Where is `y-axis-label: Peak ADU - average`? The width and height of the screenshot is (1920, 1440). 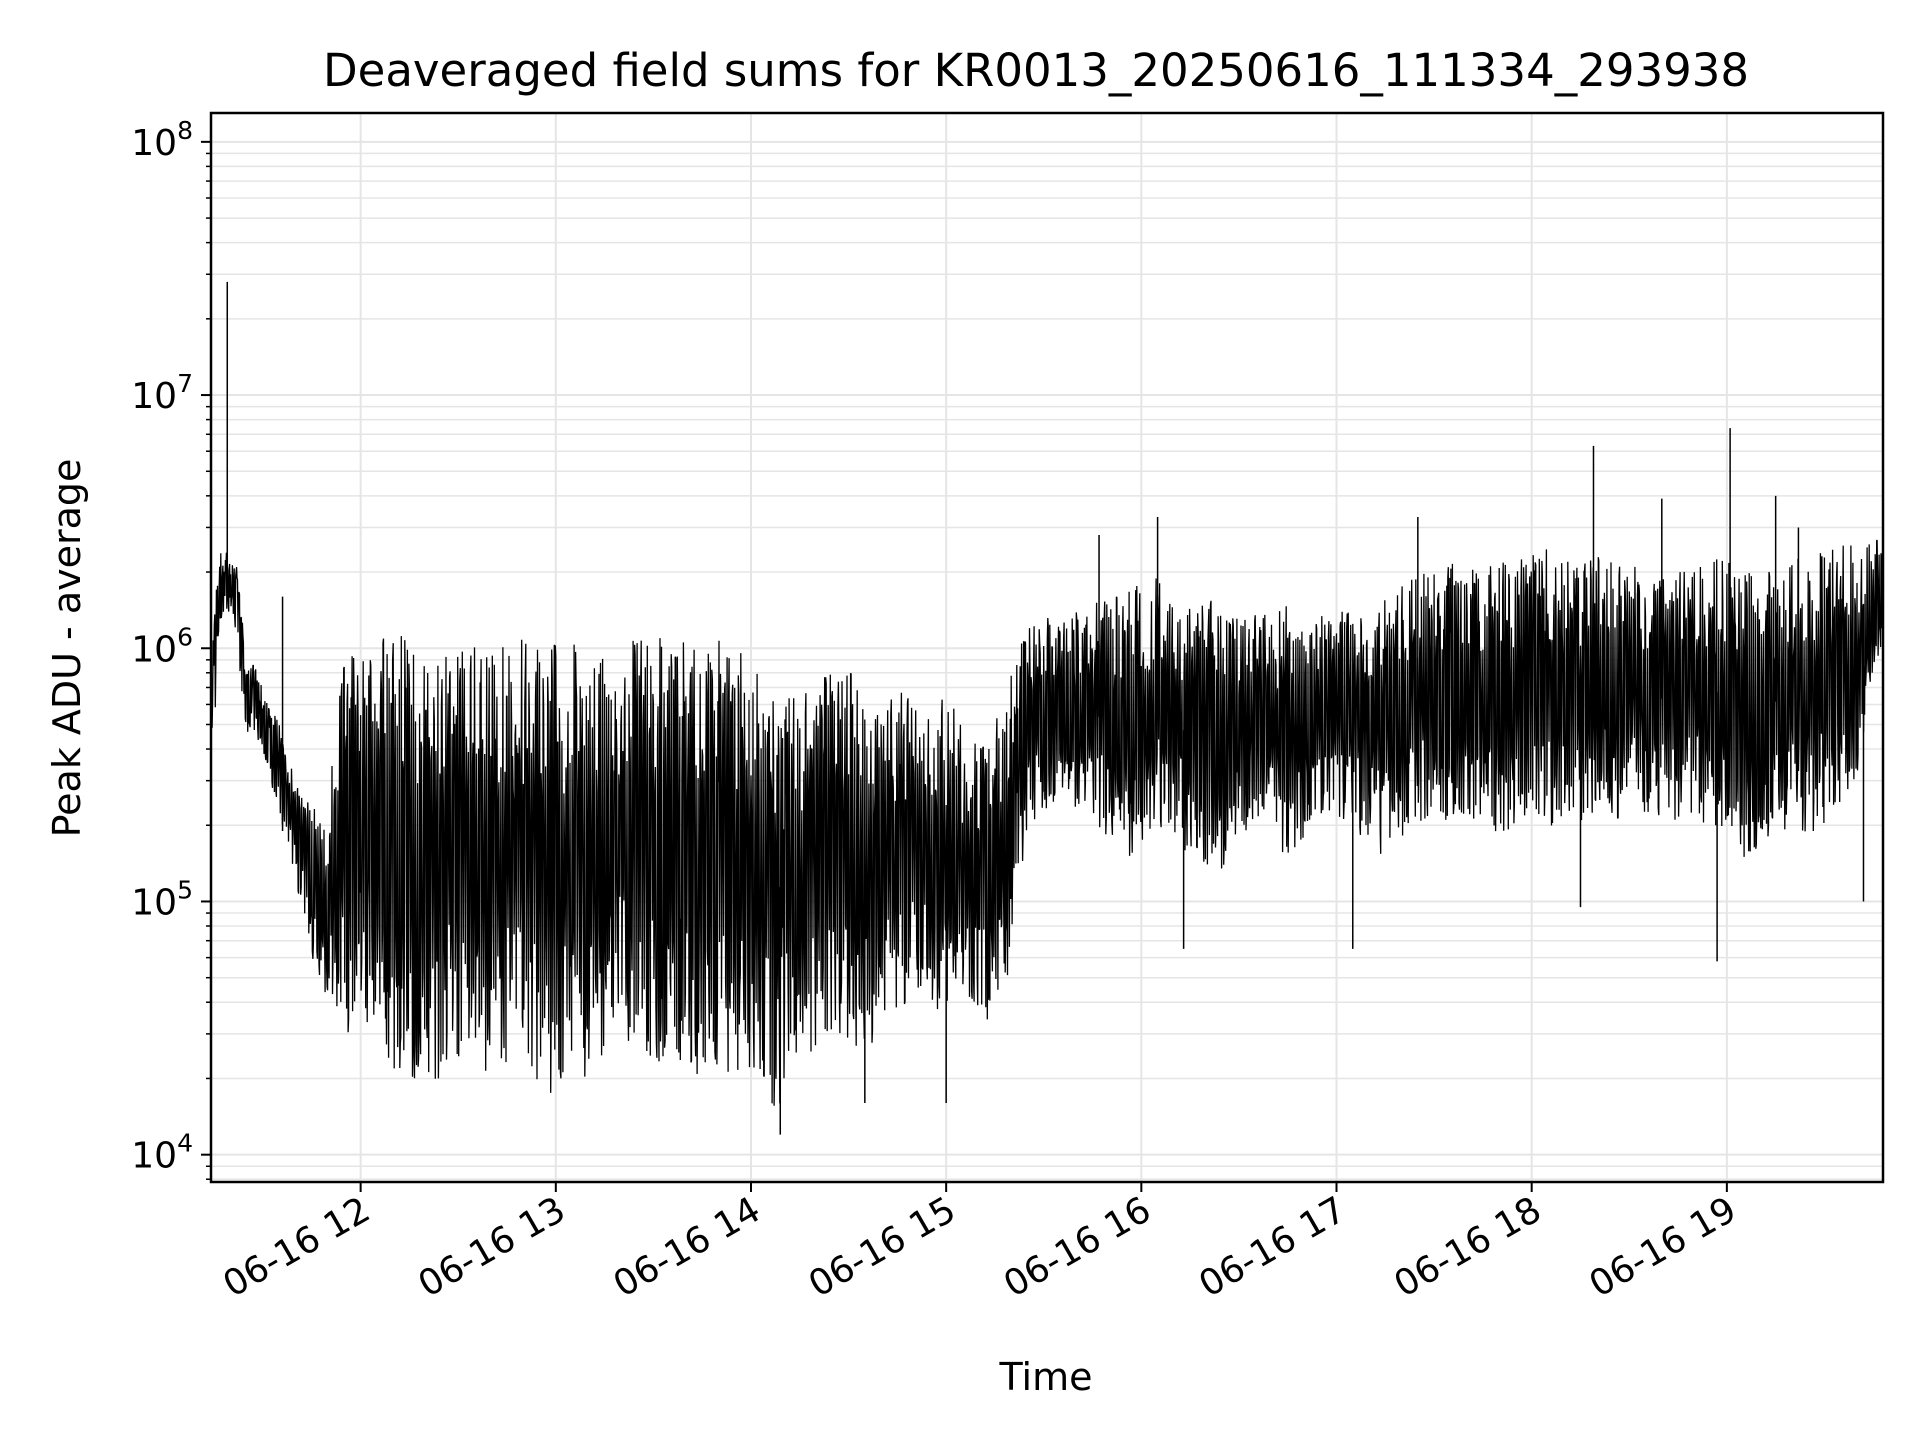 y-axis-label: Peak ADU - average is located at coordinates (67, 648).